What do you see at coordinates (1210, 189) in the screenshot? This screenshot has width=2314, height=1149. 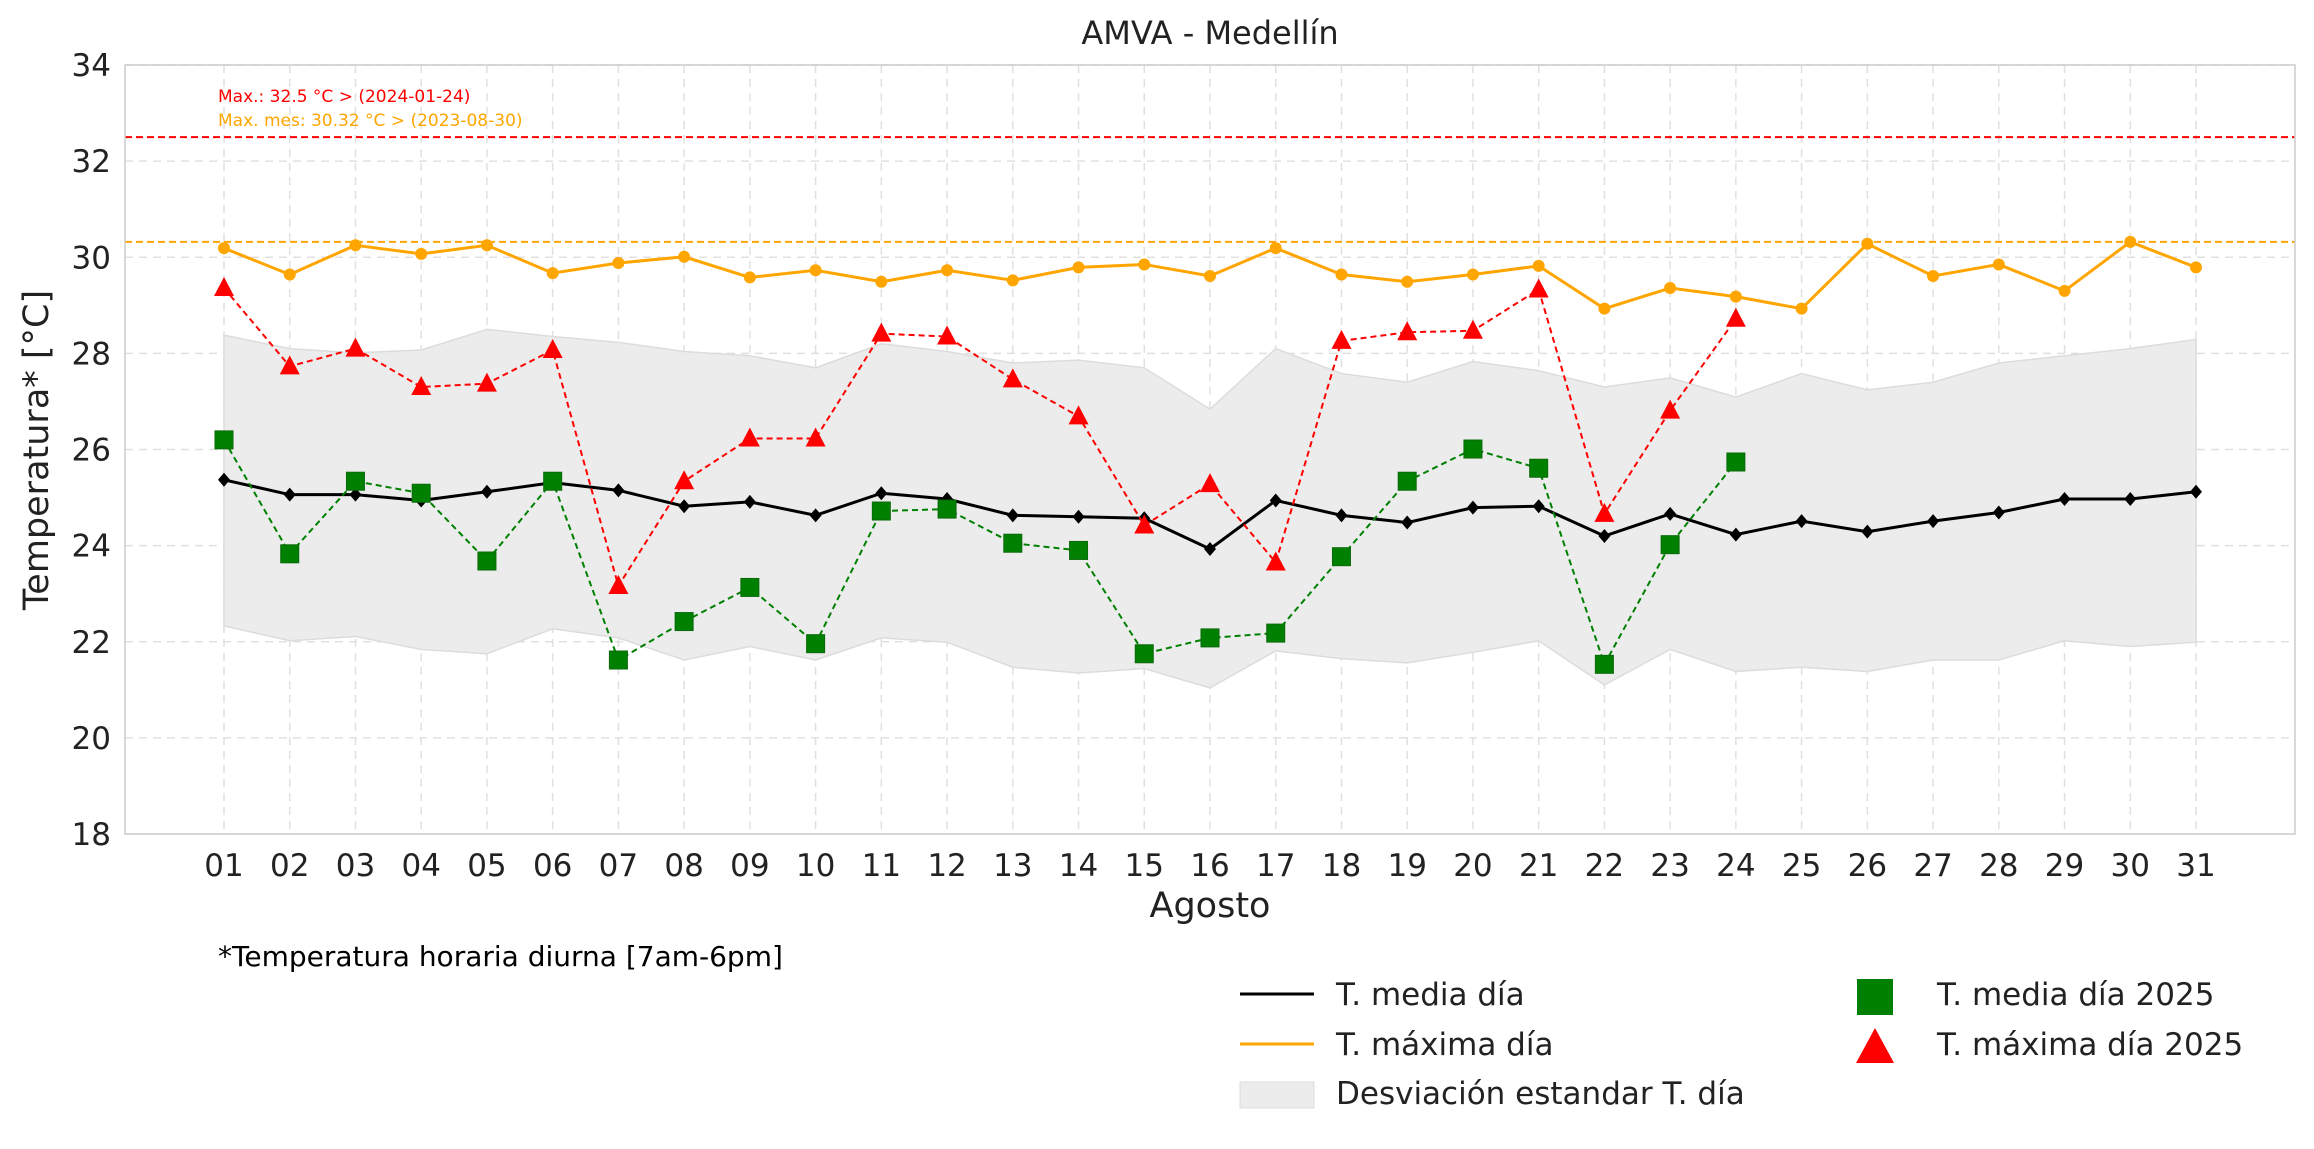 I see `reference-lines` at bounding box center [1210, 189].